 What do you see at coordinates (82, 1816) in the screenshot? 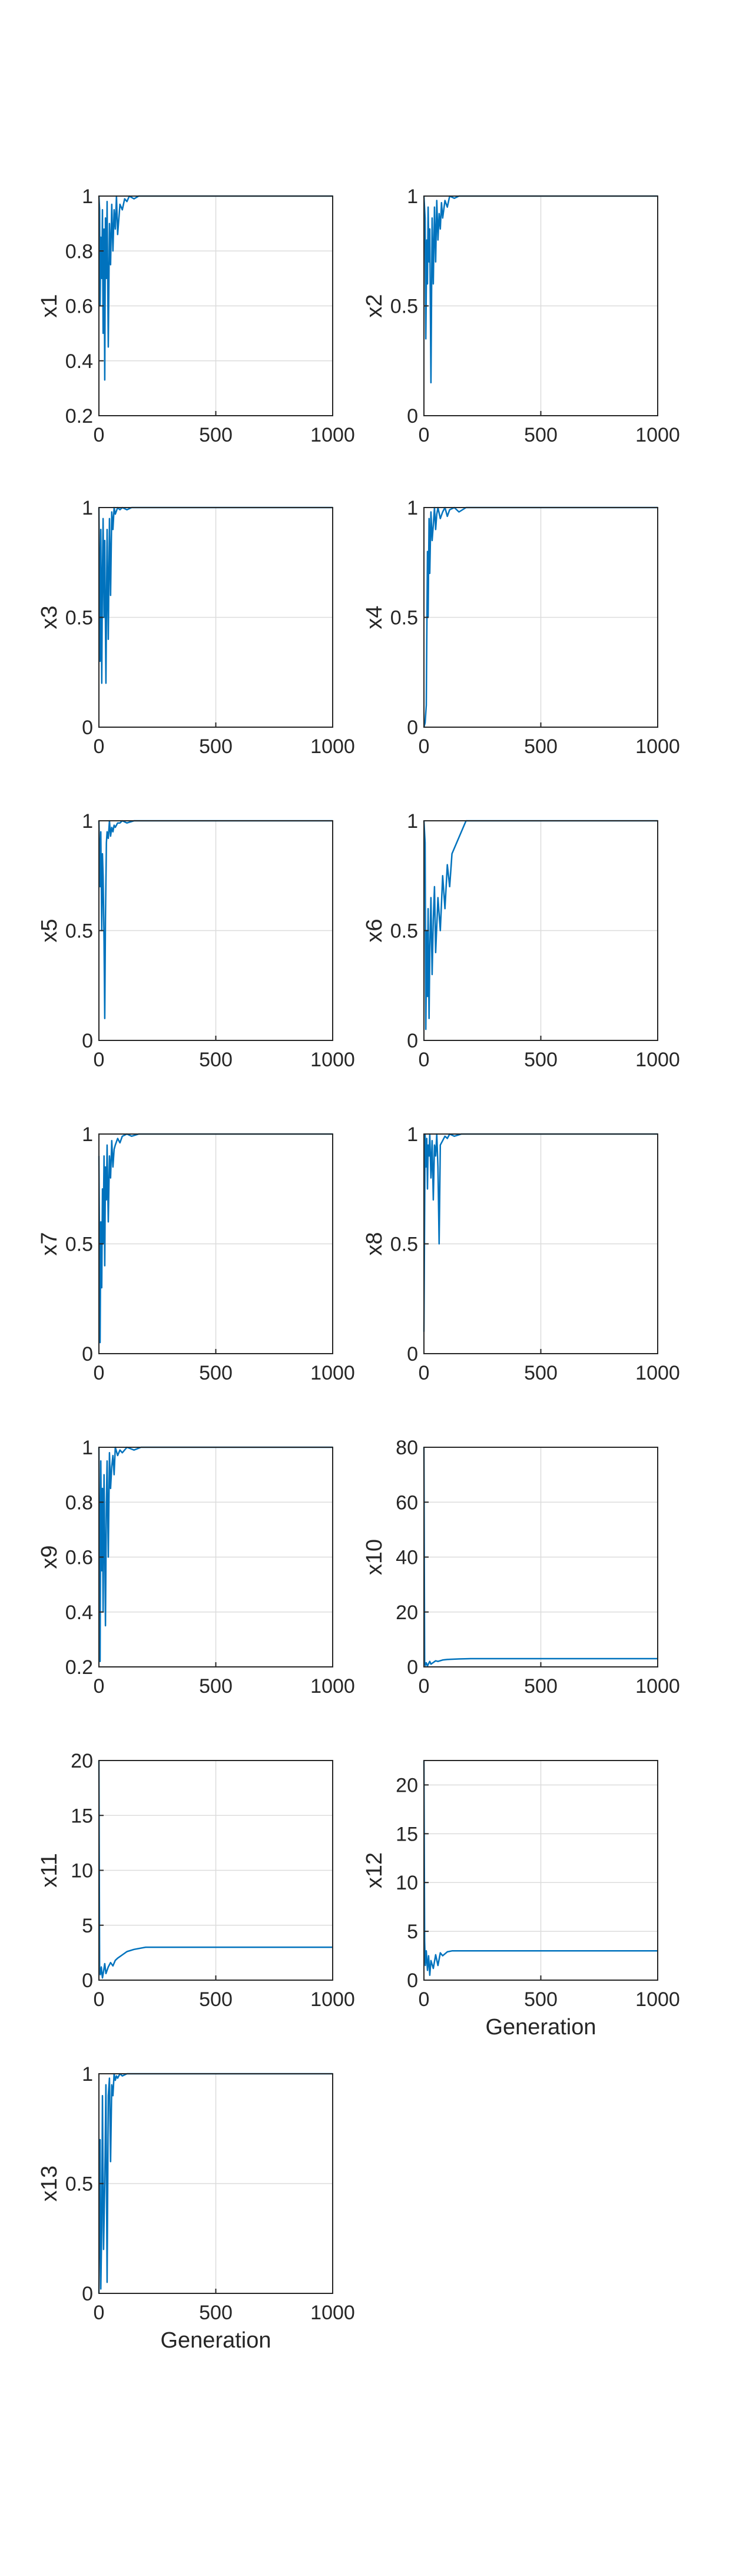
I see `y-tick-label: 15` at bounding box center [82, 1816].